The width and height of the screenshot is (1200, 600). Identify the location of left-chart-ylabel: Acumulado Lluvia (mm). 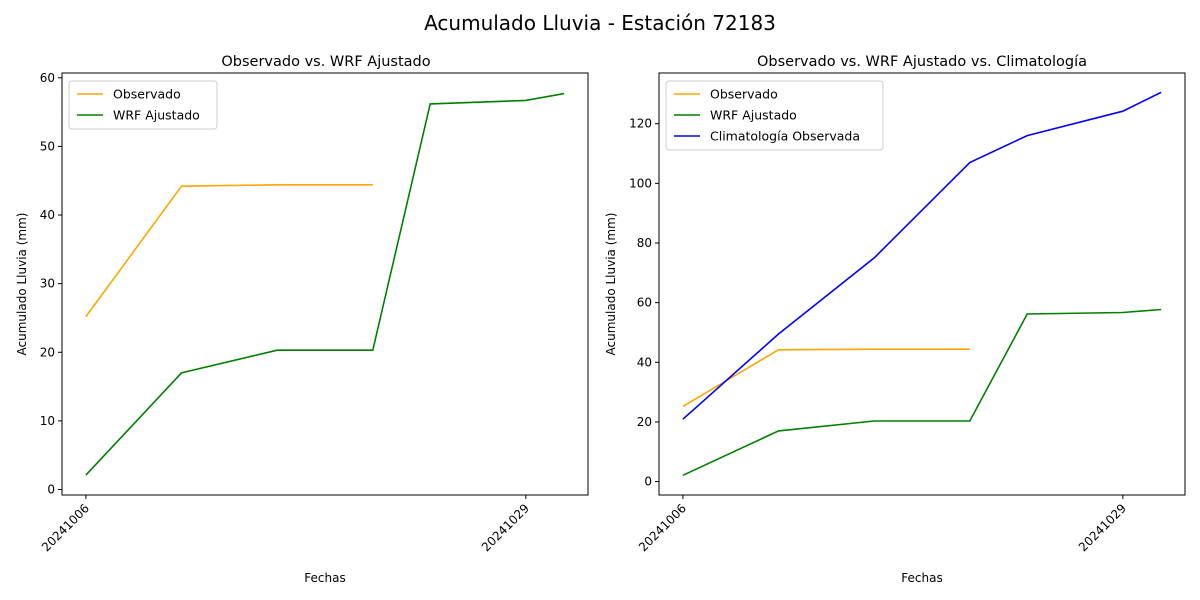
(22, 284).